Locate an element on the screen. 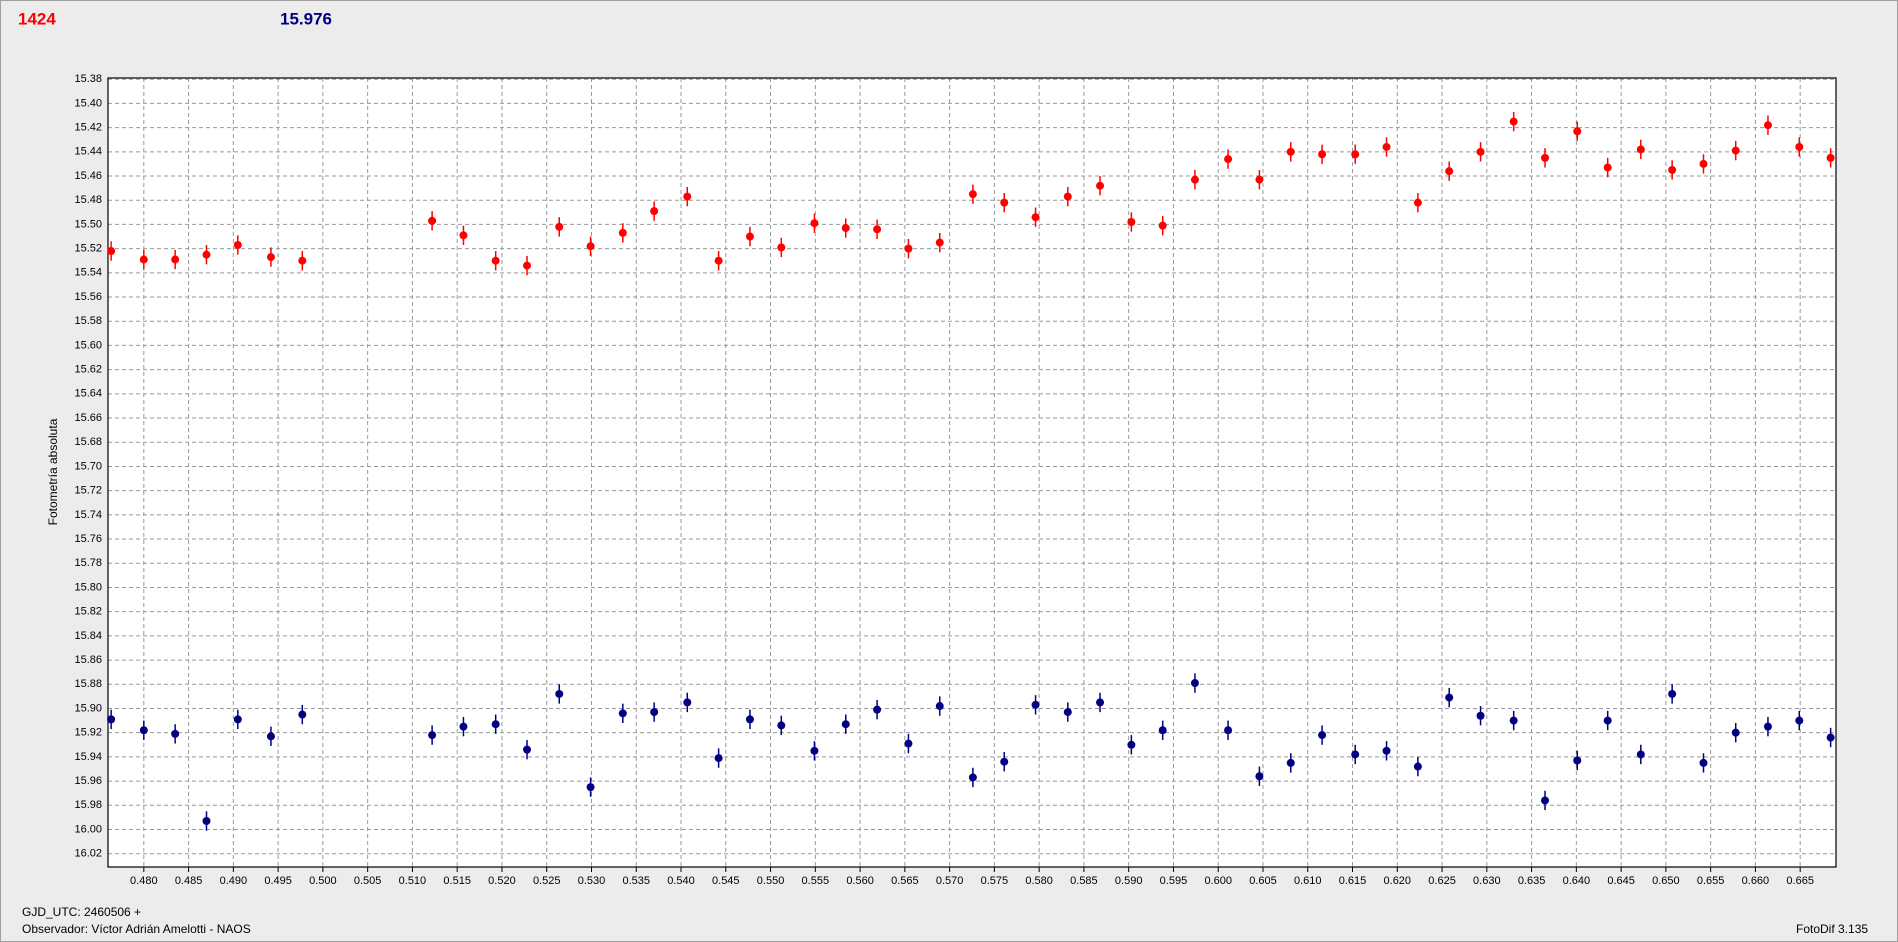 Image resolution: width=1898 pixels, height=942 pixels. y-tick-label: 15.66 is located at coordinates (88, 418).